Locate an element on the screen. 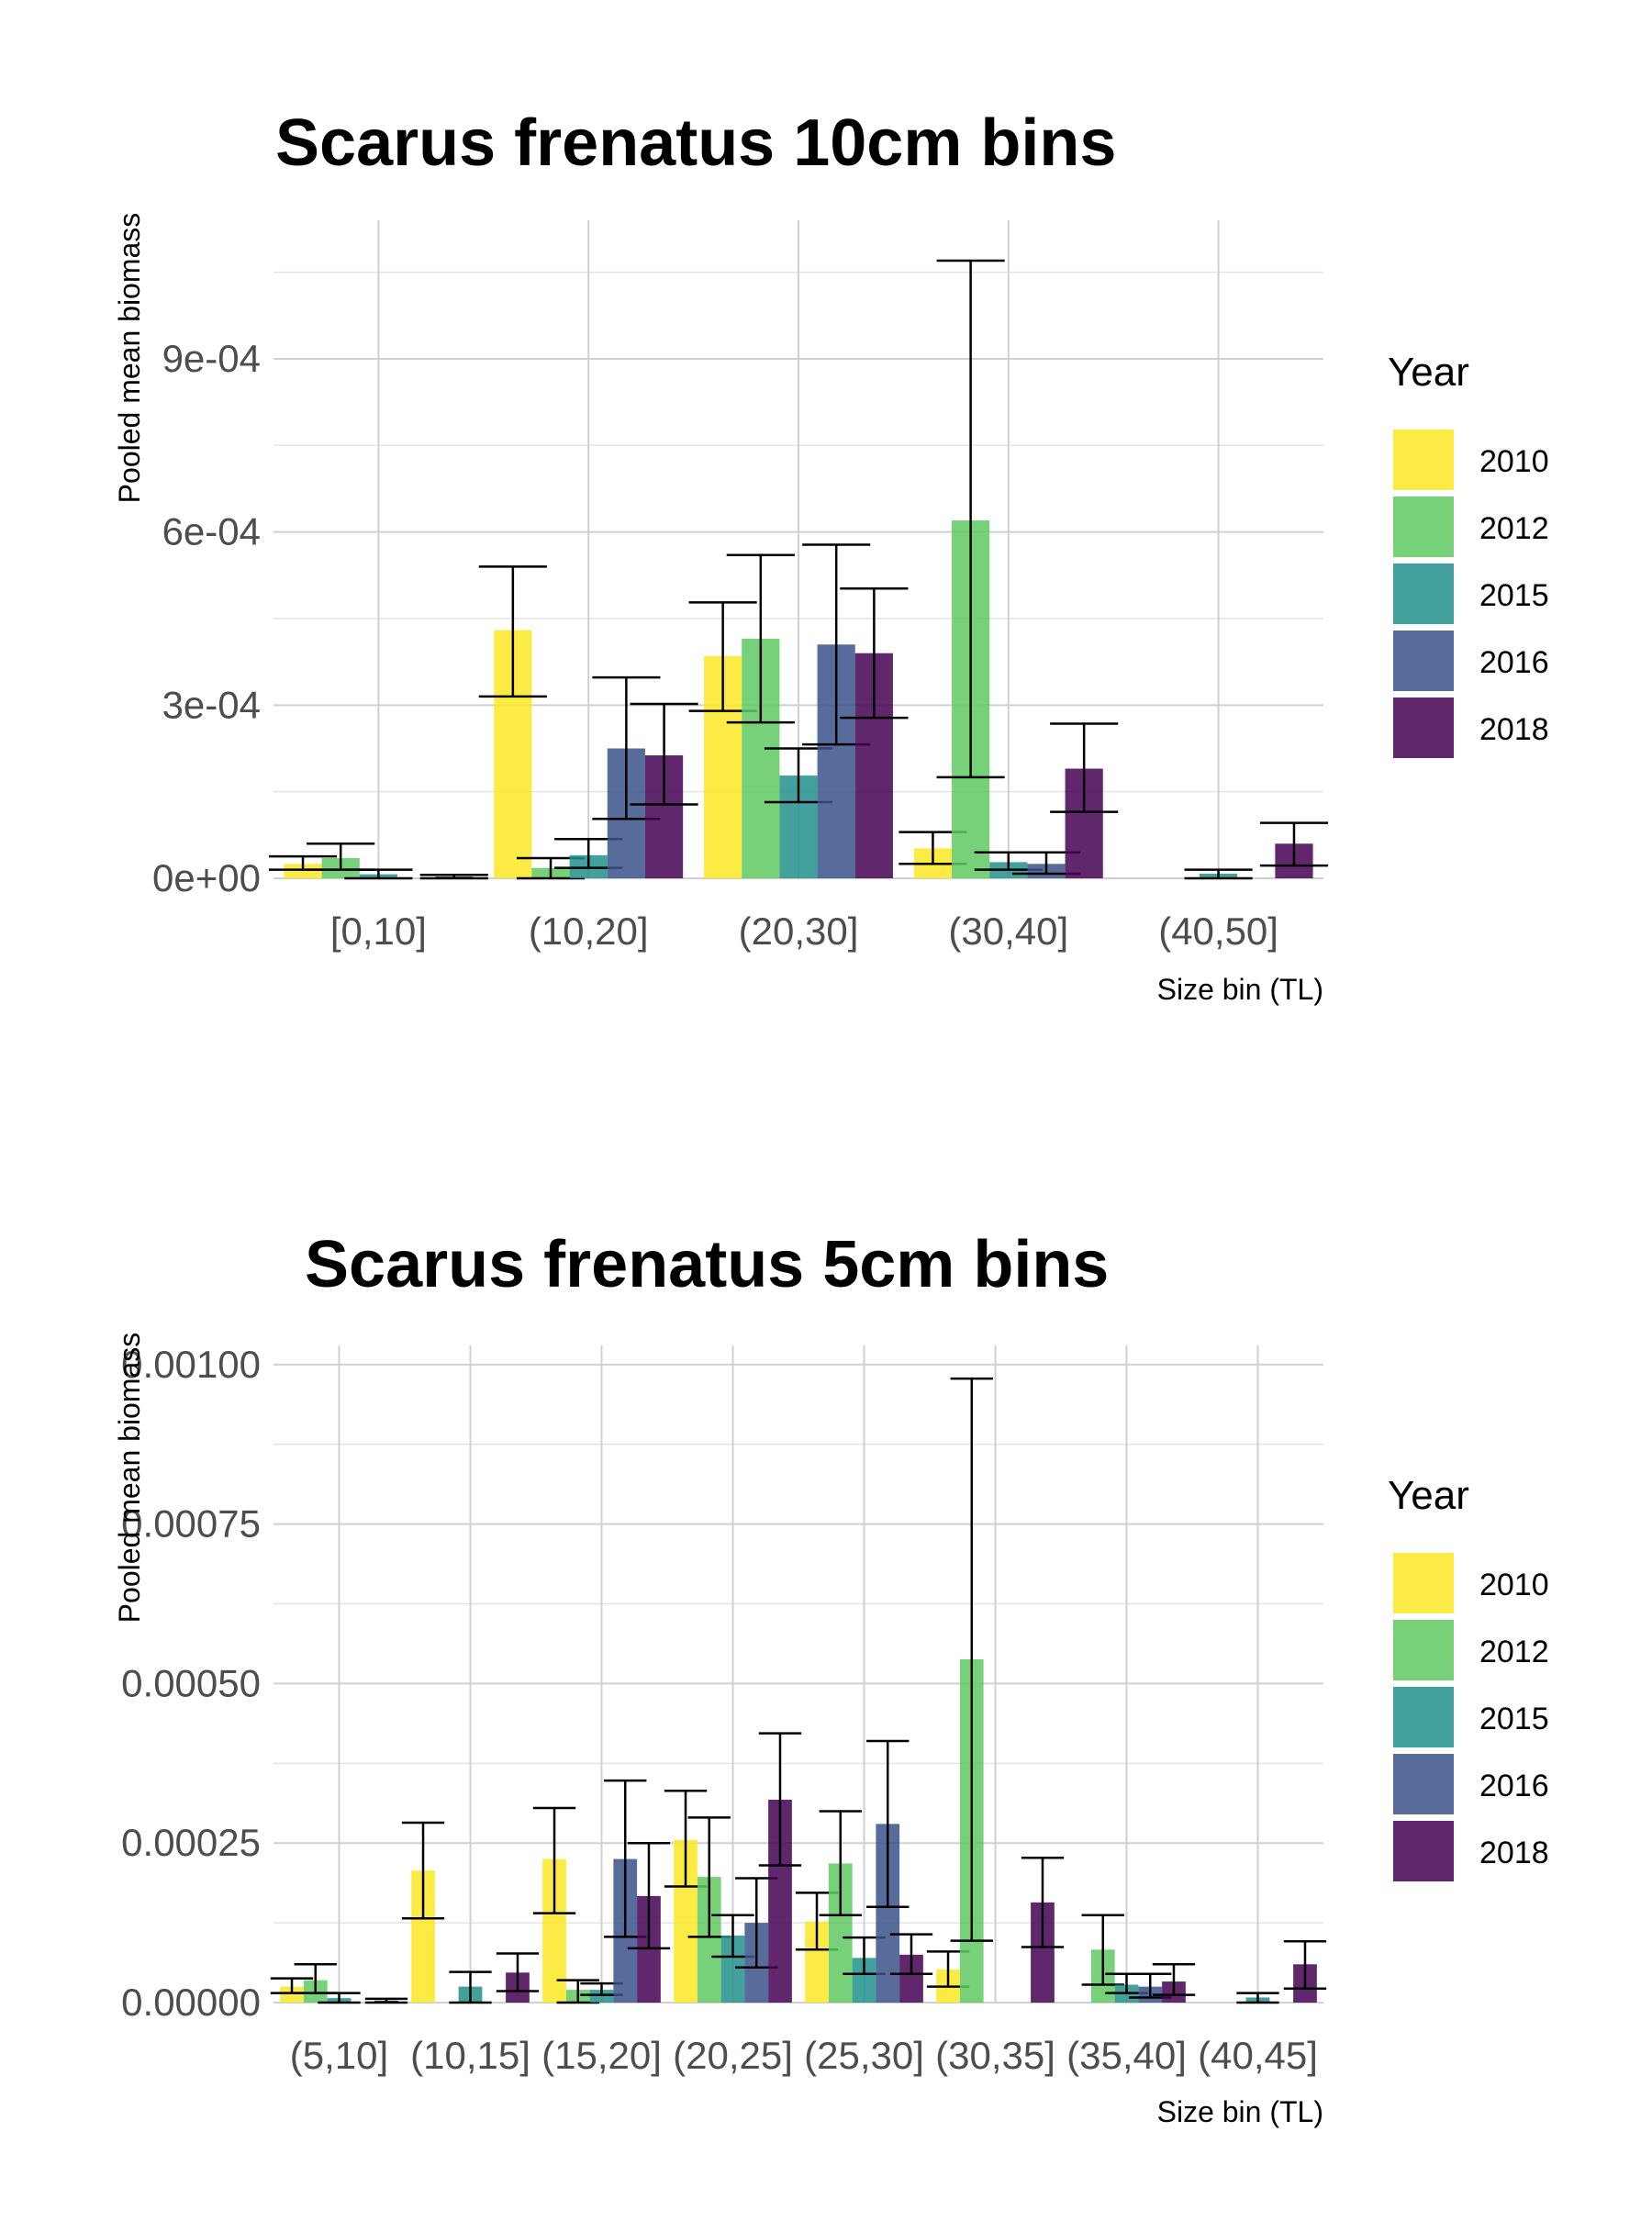 The height and width of the screenshot is (2221, 1652). x-tick-label: (10,15] is located at coordinates (470, 2056).